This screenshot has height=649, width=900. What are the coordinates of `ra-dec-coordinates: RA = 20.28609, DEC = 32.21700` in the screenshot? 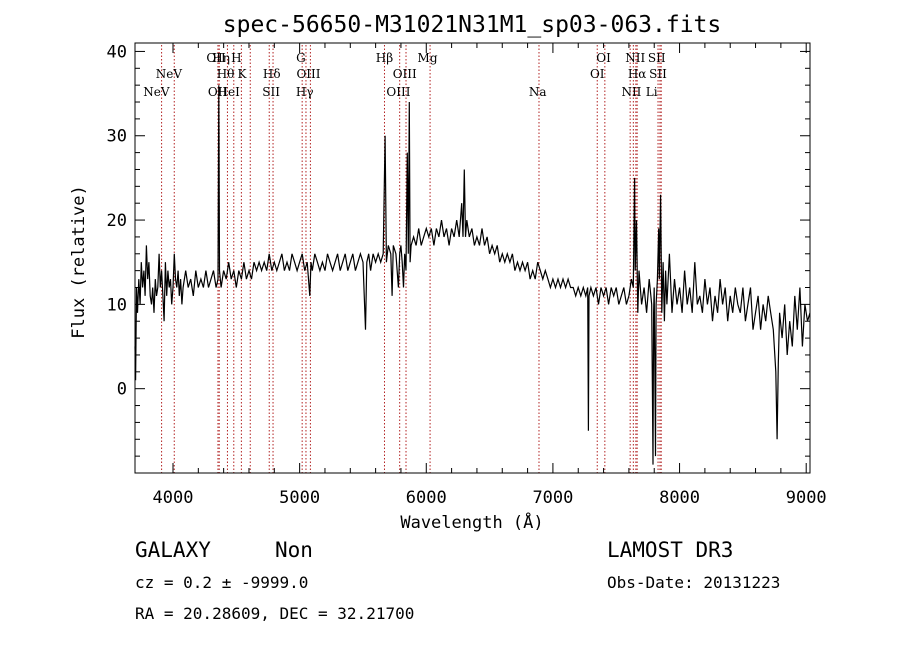 It's located at (275, 613).